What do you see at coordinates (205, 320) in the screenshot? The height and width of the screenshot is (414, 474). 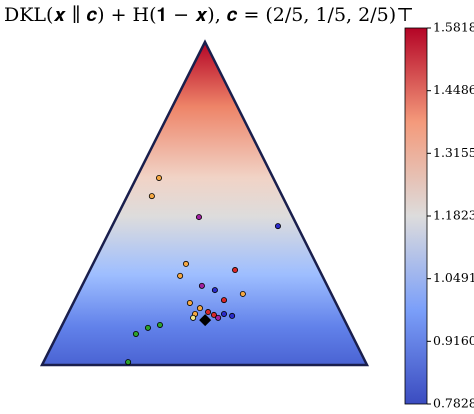 I see `center-marker` at bounding box center [205, 320].